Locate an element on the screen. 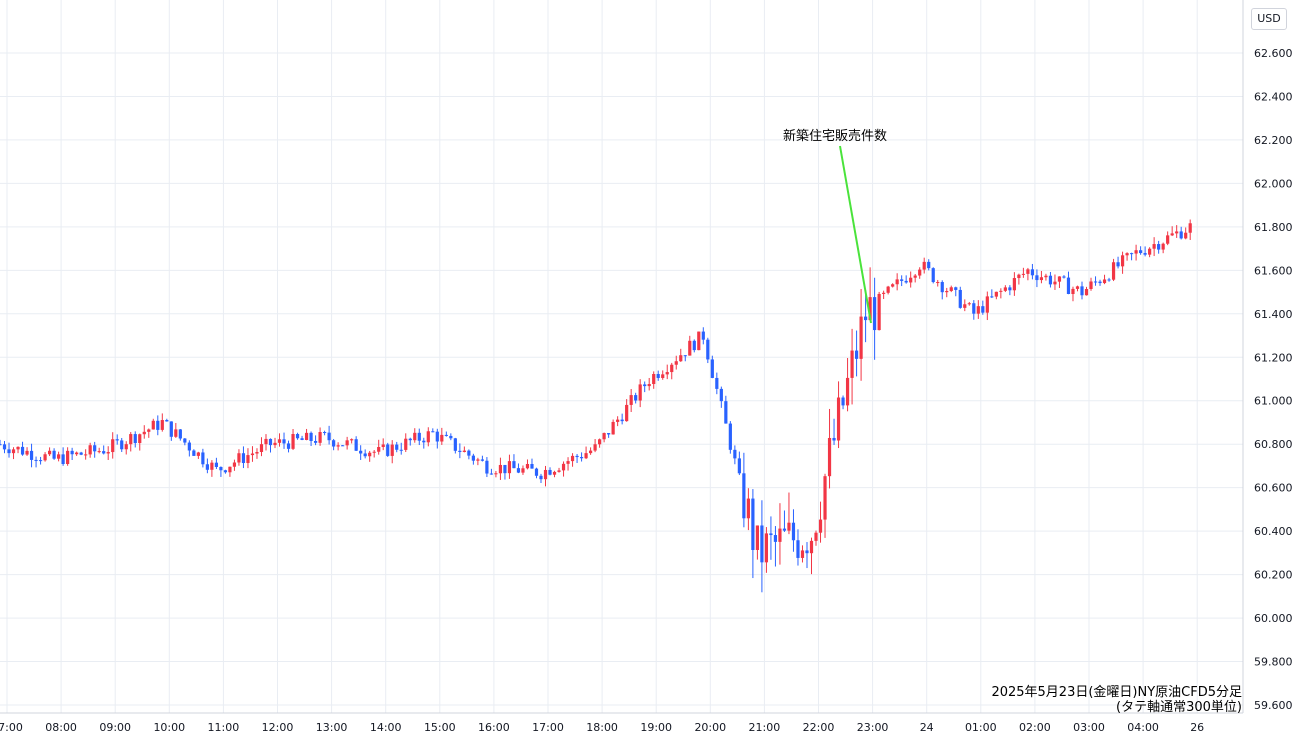  x-tick-label: 17:00 is located at coordinates (548, 727).